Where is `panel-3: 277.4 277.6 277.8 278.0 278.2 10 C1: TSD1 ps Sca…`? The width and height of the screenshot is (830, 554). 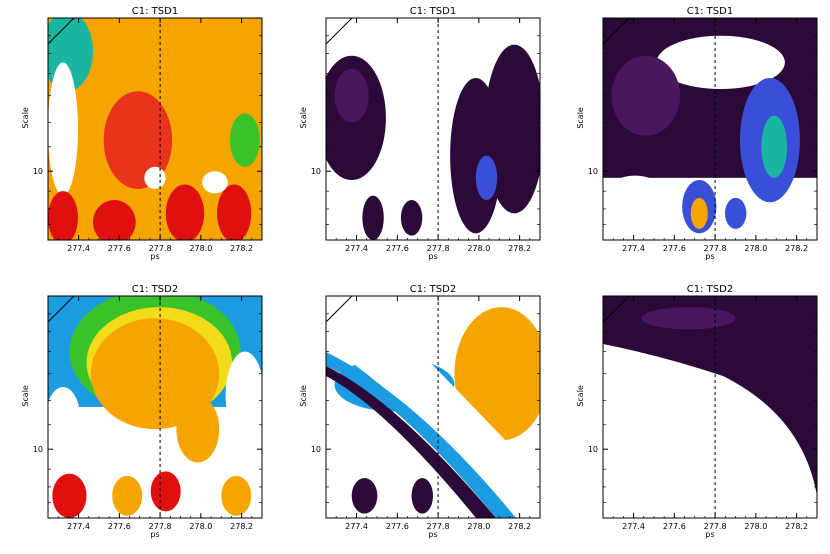
panel-3: 277.4 277.6 277.8 278.0 278.2 10 C1: TSD1 ps Sca… is located at coordinates (697, 133).